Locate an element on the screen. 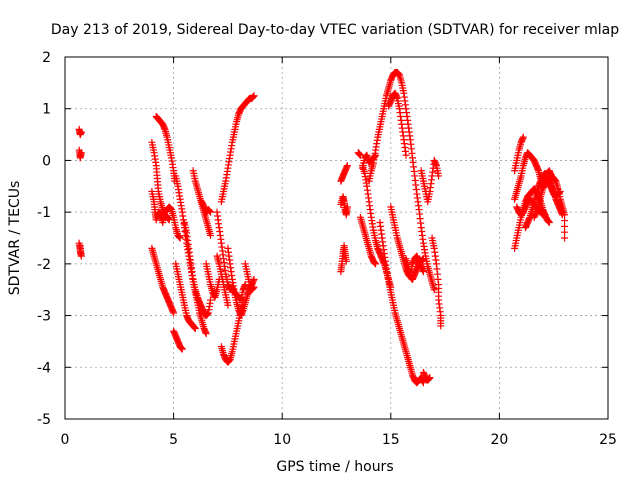  y-tick-label: 2 is located at coordinates (46, 58).